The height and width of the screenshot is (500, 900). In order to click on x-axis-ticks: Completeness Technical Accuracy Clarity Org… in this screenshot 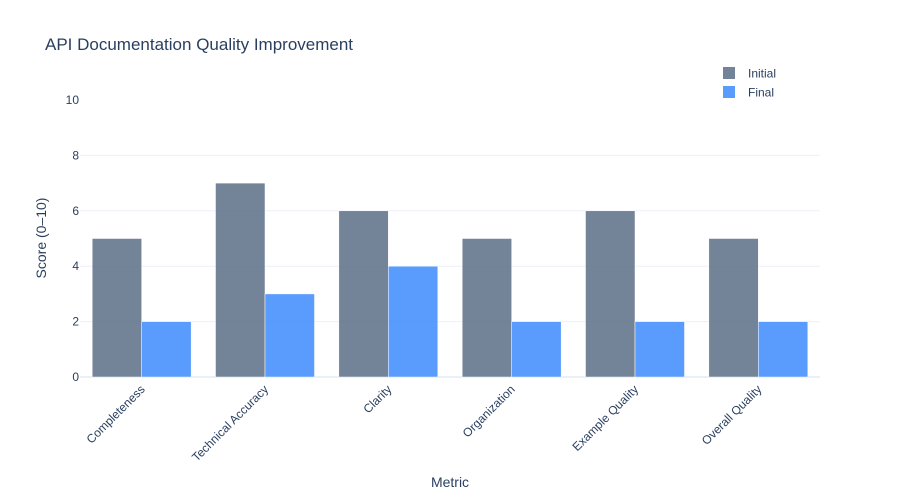, I will do `click(424, 423)`.